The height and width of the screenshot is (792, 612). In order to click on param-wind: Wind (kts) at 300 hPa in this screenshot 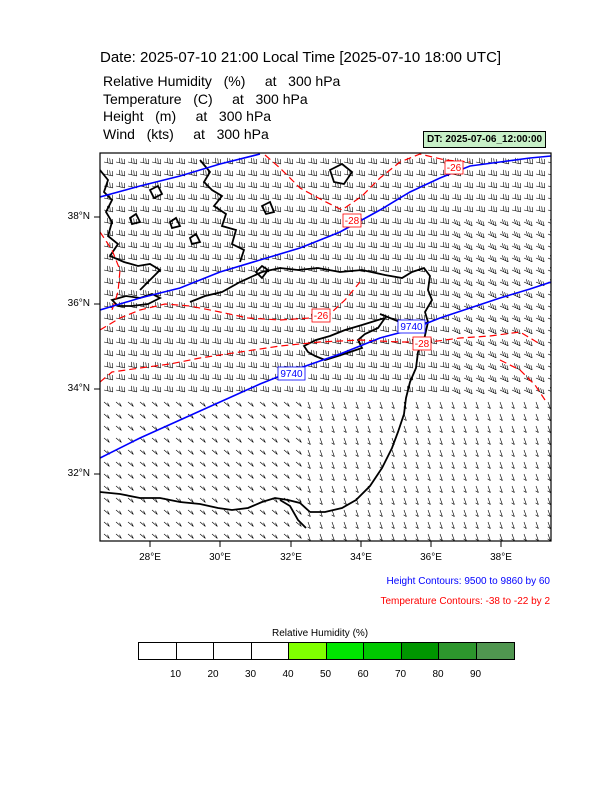, I will do `click(186, 133)`.